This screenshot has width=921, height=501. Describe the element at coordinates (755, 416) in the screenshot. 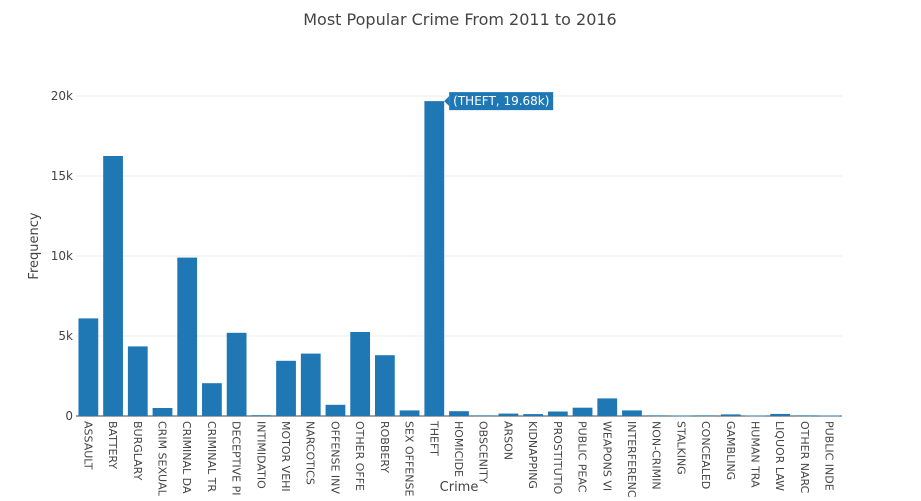

I see `bar-human-tra` at that location.